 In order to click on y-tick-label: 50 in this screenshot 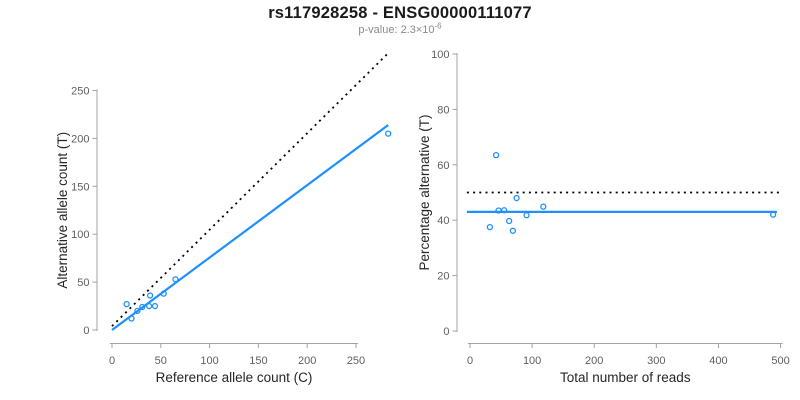, I will do `click(83, 283)`.